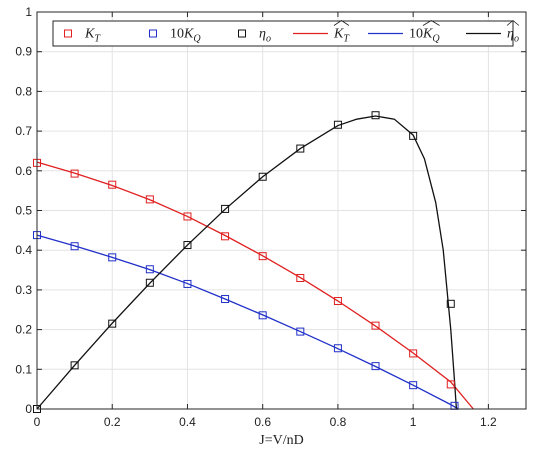  What do you see at coordinates (281, 440) in the screenshot?
I see `x-axis-label: J=V/nD` at bounding box center [281, 440].